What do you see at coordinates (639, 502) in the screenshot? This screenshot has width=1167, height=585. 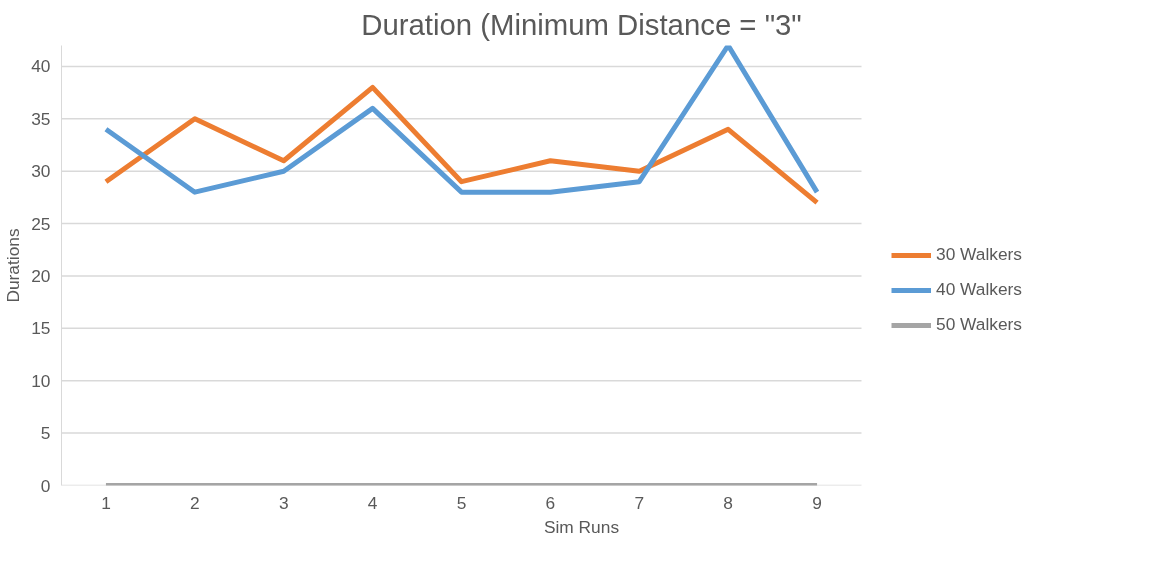 I see `x-tick-label: 7` at bounding box center [639, 502].